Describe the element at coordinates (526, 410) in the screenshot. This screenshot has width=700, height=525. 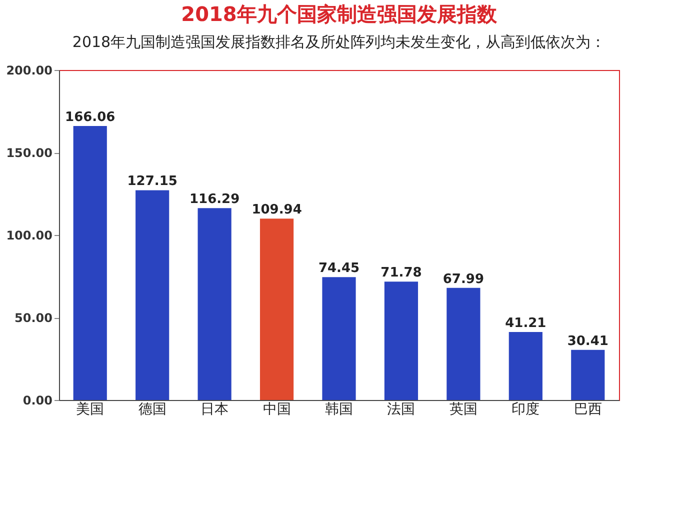
I see `x-tick-label: 印度` at that location.